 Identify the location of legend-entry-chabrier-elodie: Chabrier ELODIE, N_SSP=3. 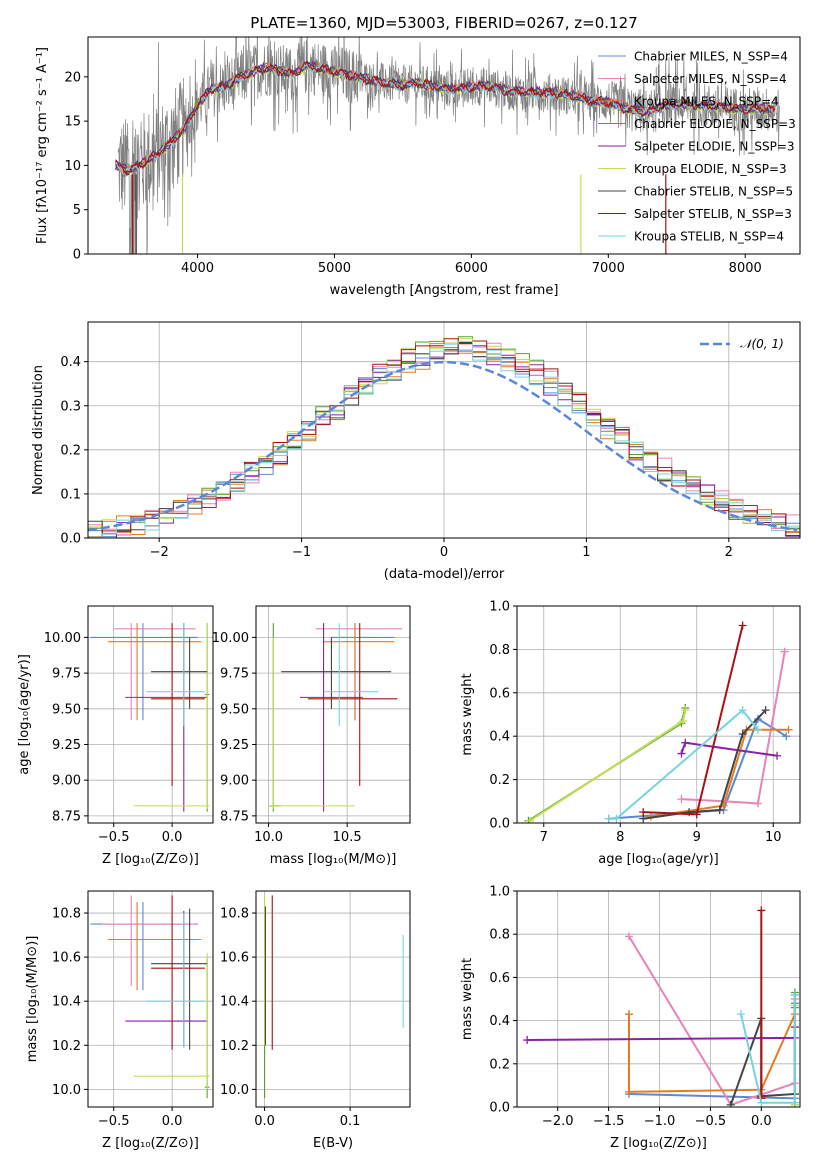
(715, 124).